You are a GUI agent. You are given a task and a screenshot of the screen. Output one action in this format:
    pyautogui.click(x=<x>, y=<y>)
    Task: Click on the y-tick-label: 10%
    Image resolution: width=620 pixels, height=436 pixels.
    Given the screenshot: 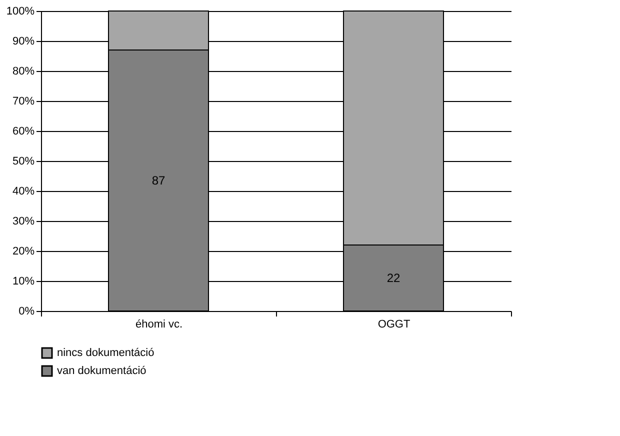 What is the action you would take?
    pyautogui.click(x=23, y=282)
    